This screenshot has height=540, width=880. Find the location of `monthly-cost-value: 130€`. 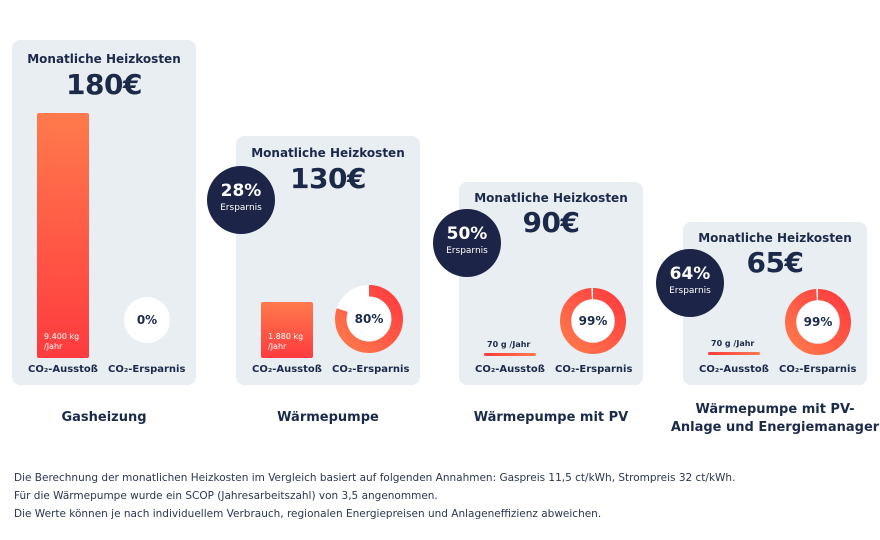

monthly-cost-value: 130€ is located at coordinates (328, 178).